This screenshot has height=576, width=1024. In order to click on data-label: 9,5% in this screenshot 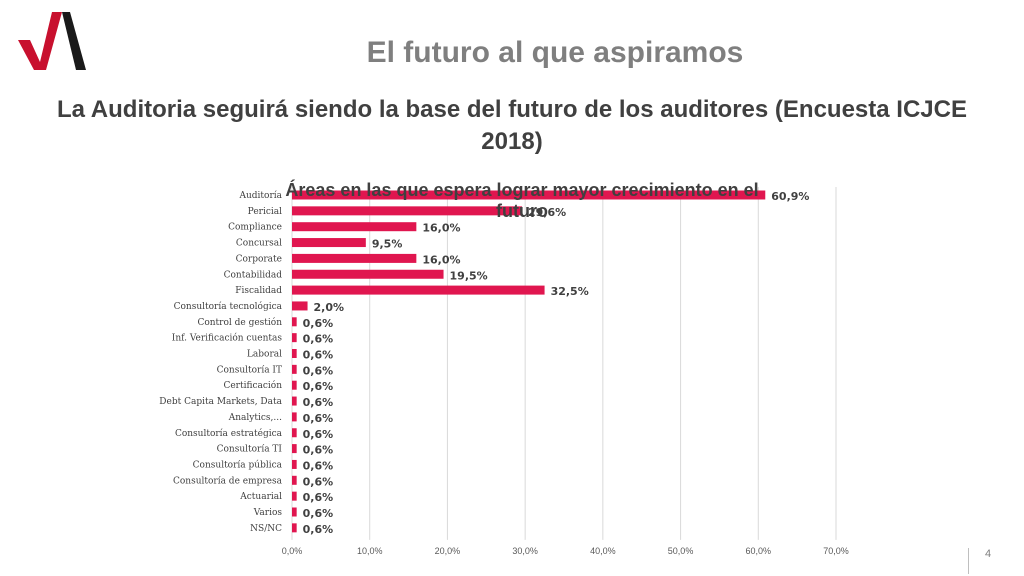, I will do `click(387, 244)`.